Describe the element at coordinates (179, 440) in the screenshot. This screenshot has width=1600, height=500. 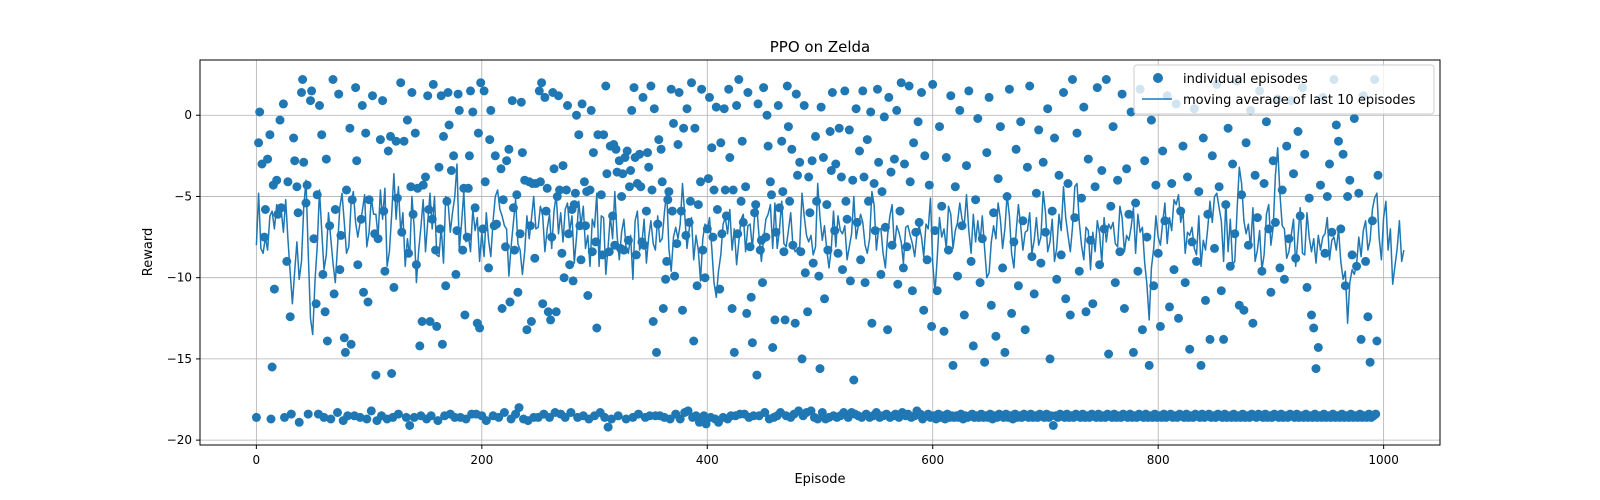
I see `y-tick-label: −20` at that location.